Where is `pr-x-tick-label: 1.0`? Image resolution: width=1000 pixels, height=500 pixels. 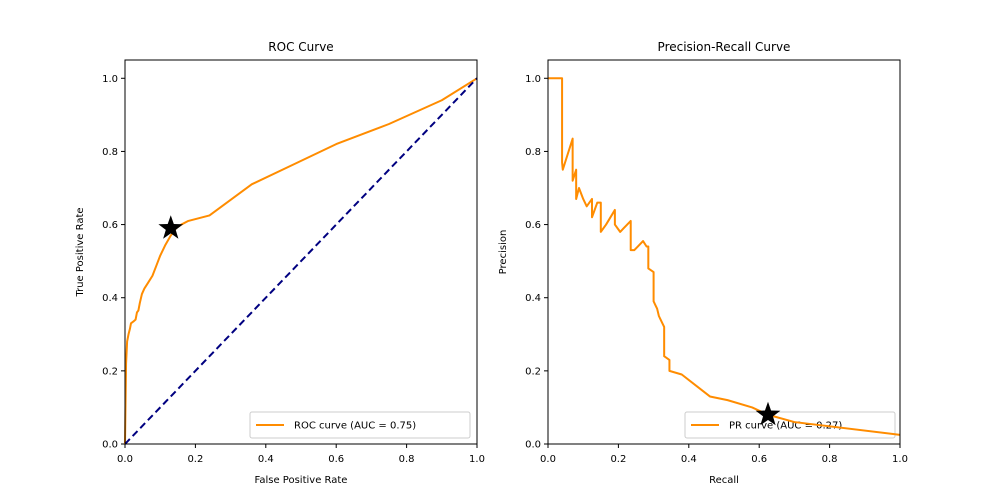 pr-x-tick-label: 1.0 is located at coordinates (900, 459).